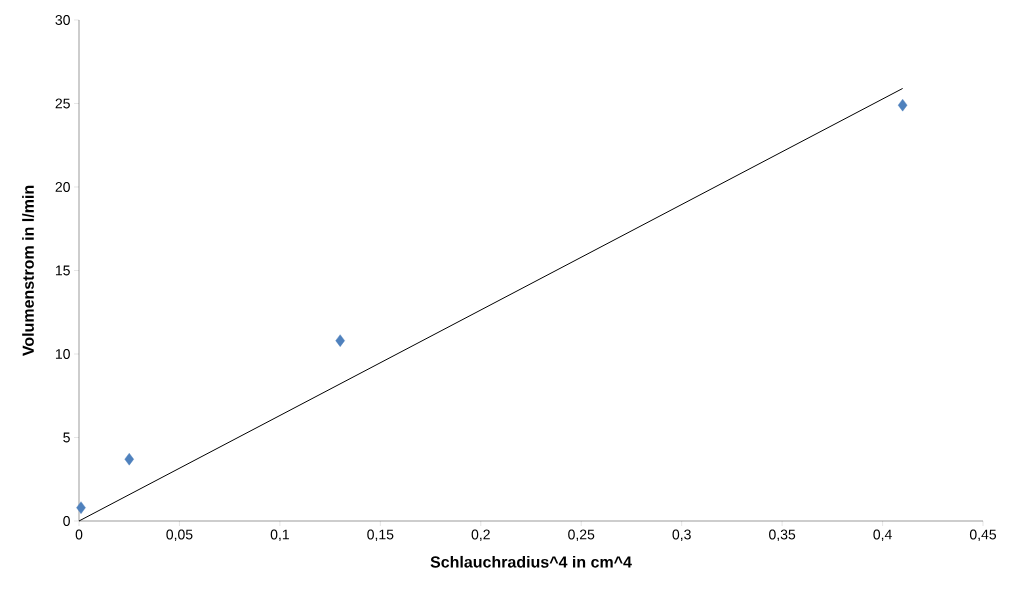  What do you see at coordinates (380, 535) in the screenshot?
I see `x-tick-label: 0,15` at bounding box center [380, 535].